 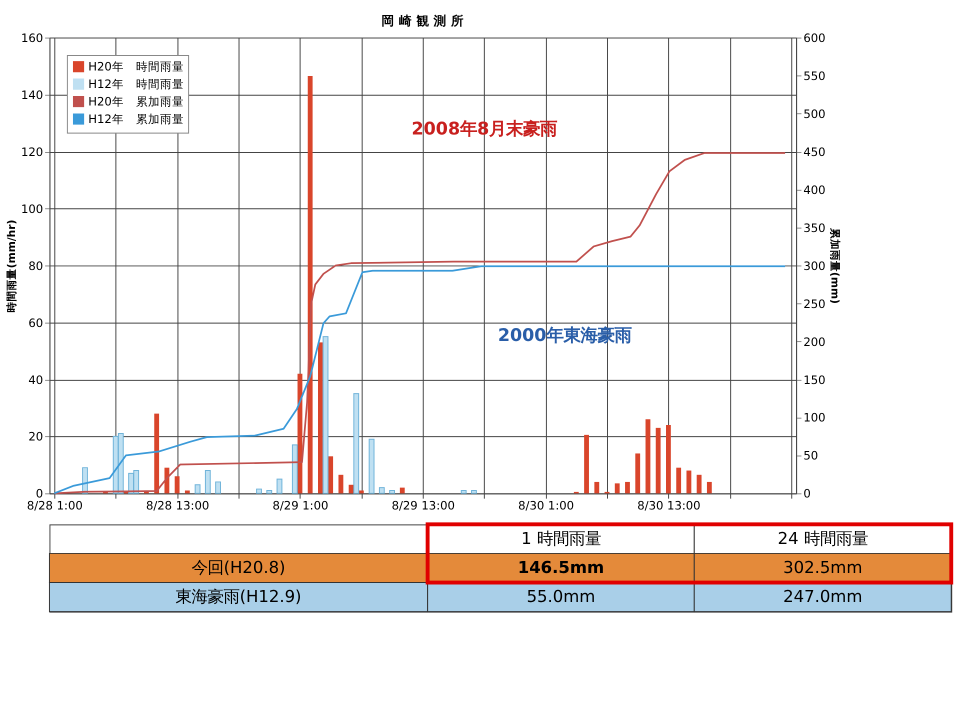 I want to click on text: 55.0mm, so click(x=561, y=596).